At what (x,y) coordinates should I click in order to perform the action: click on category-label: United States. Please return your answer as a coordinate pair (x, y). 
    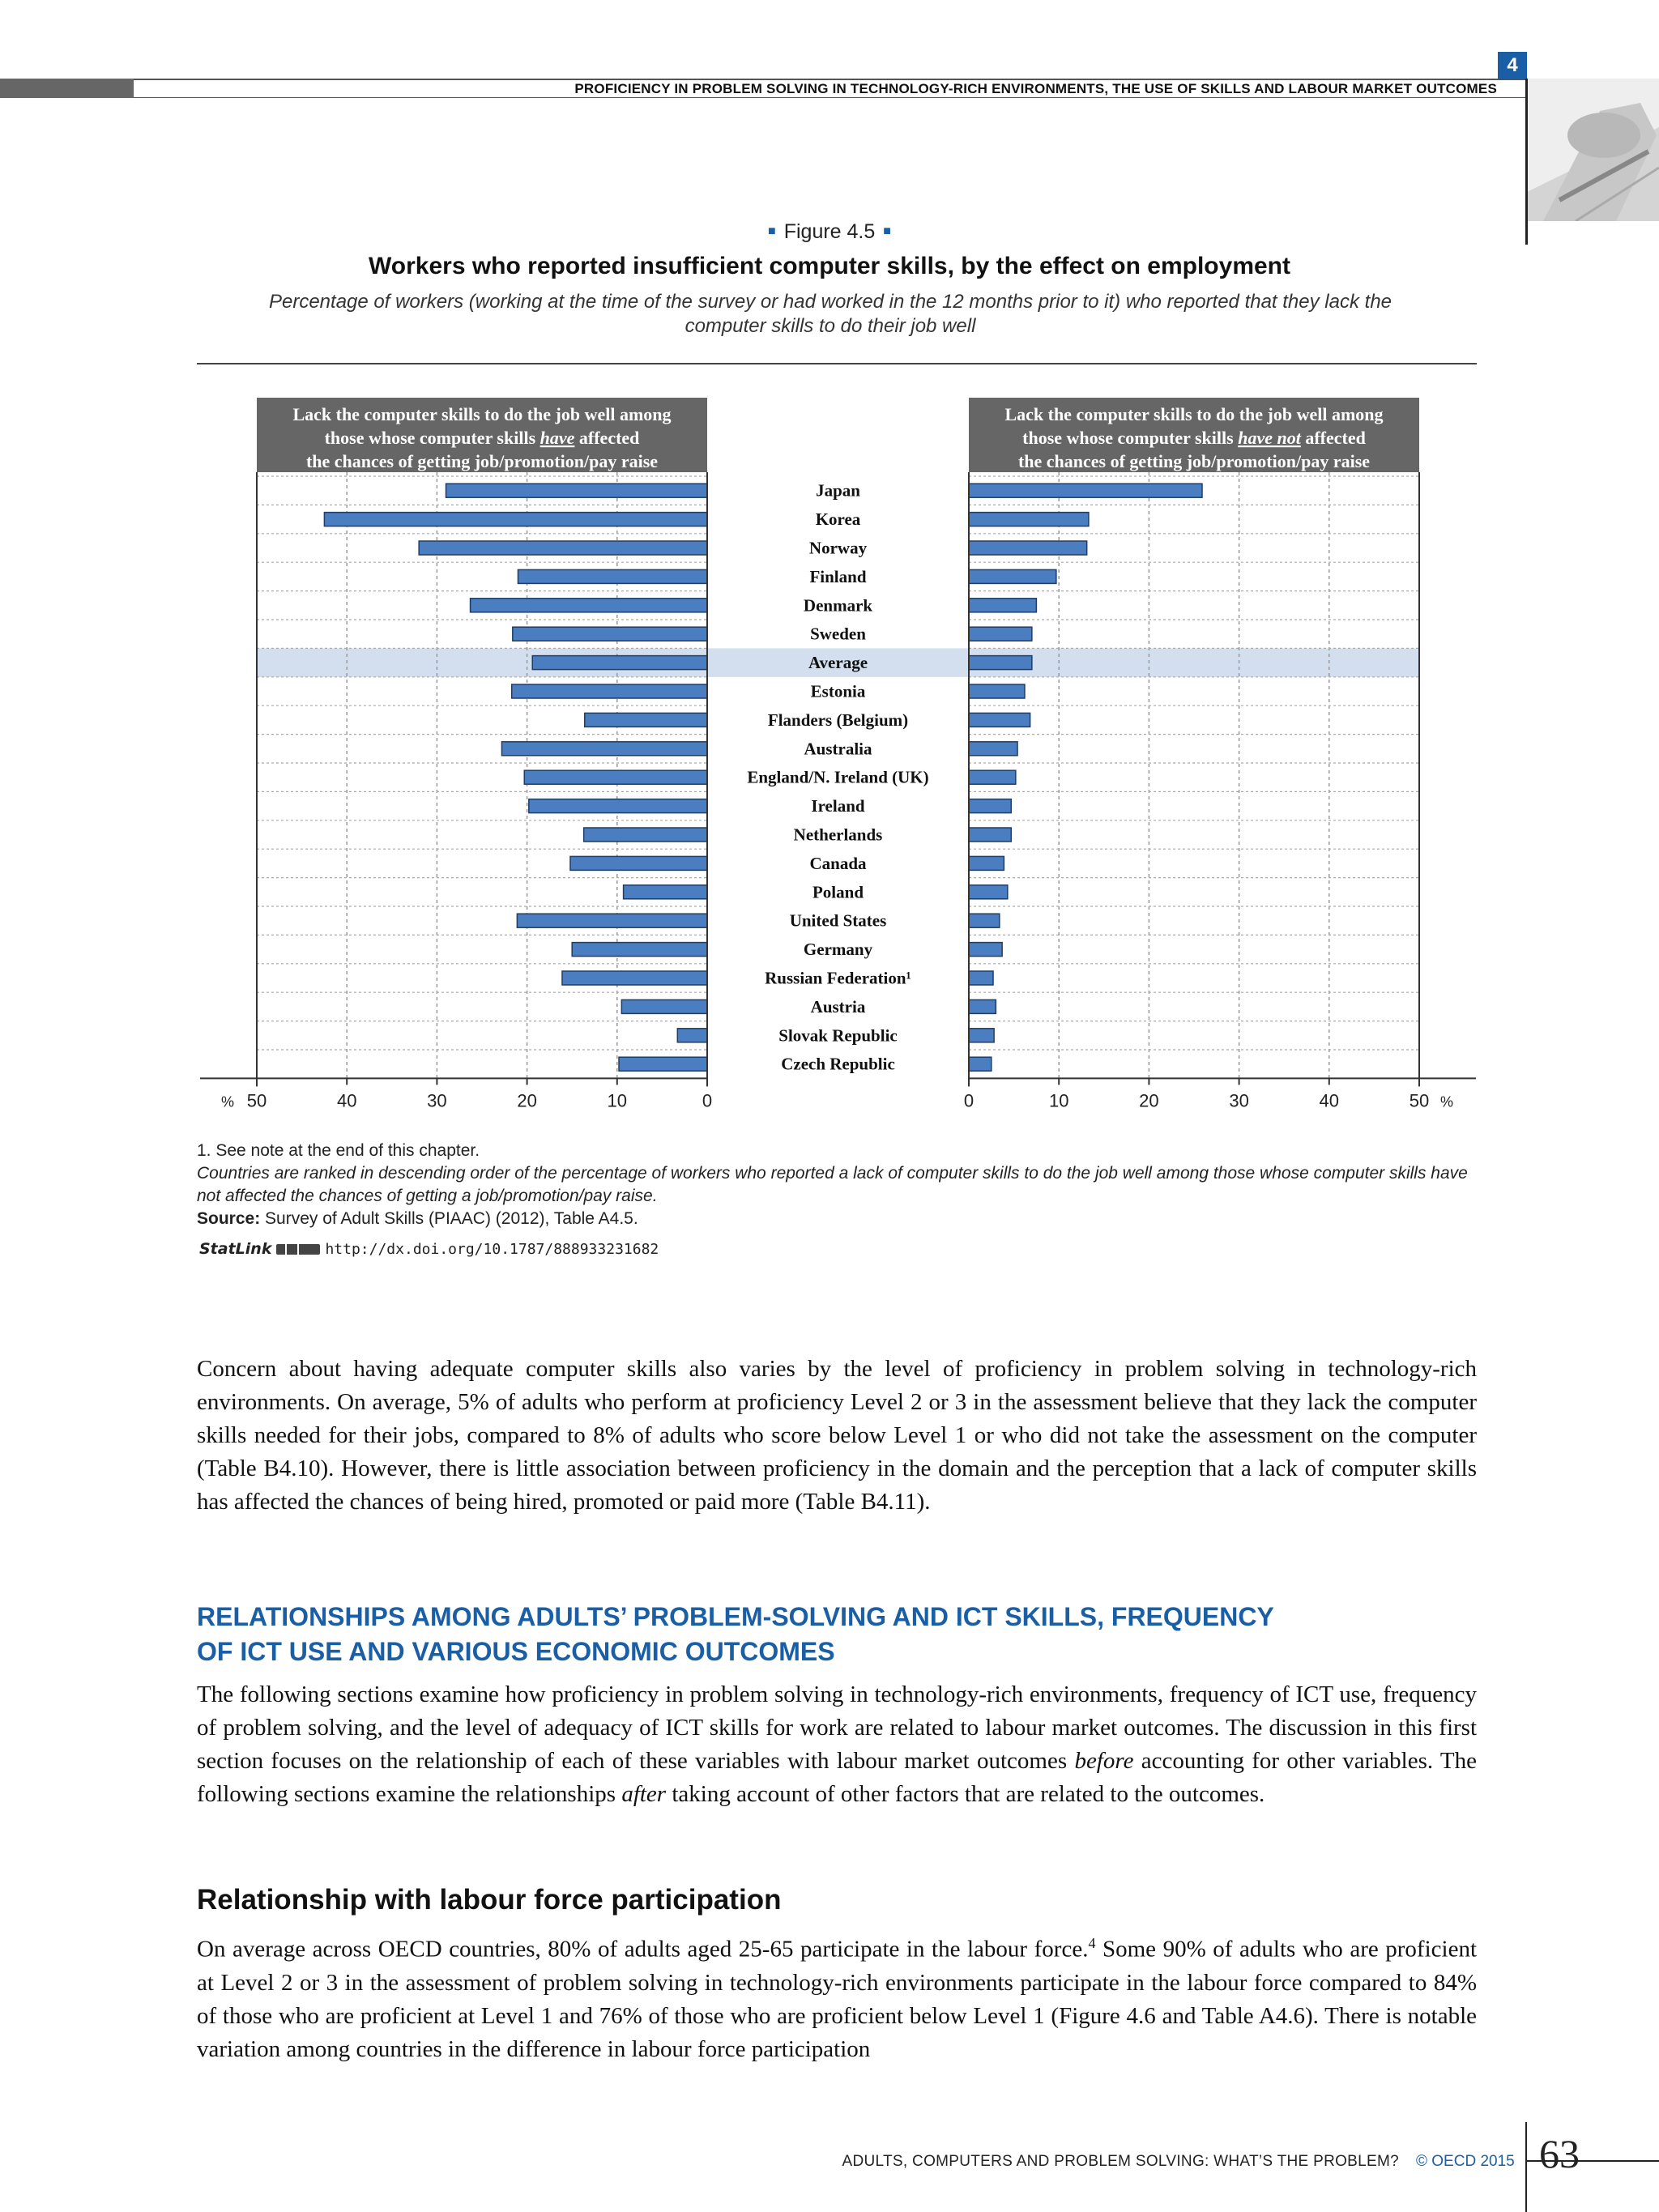
    Looking at the image, I should click on (838, 921).